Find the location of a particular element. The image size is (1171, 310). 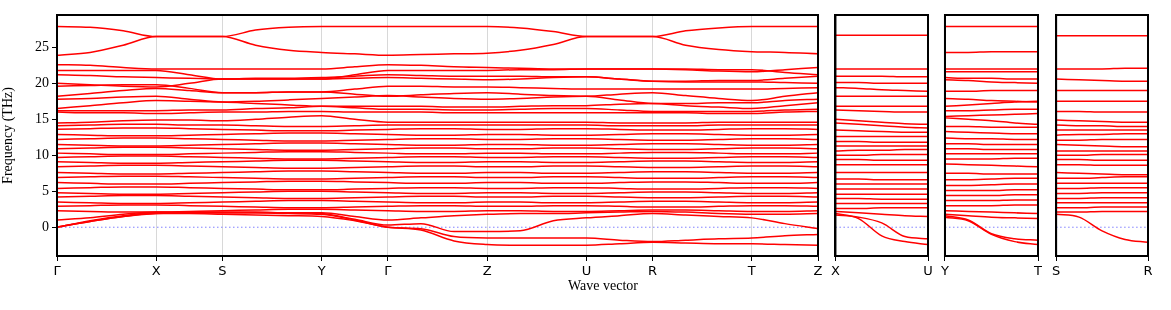

y-tick-label: 10 is located at coordinates (42, 154).